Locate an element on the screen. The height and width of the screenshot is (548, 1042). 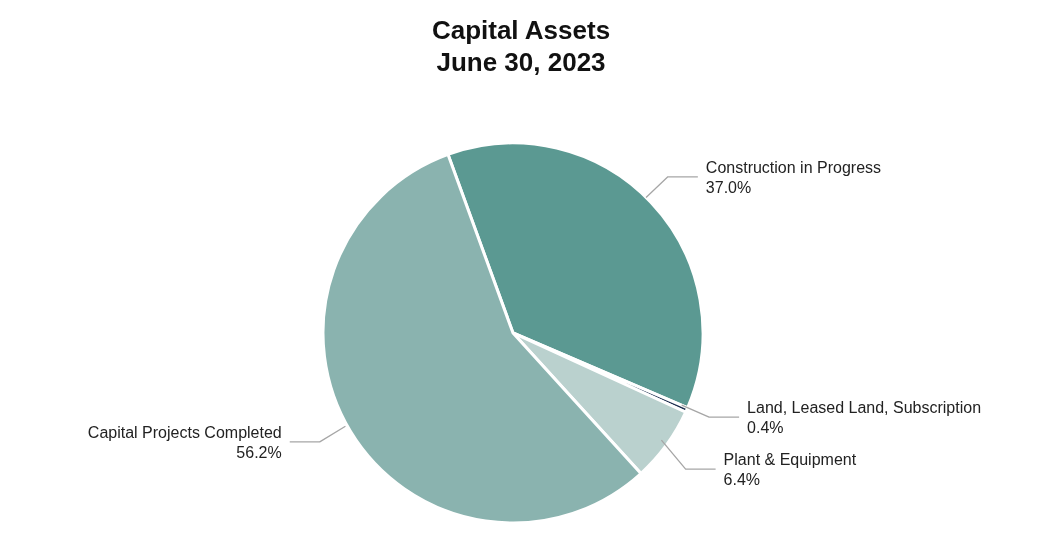
data-label: 56.2% is located at coordinates (259, 452).